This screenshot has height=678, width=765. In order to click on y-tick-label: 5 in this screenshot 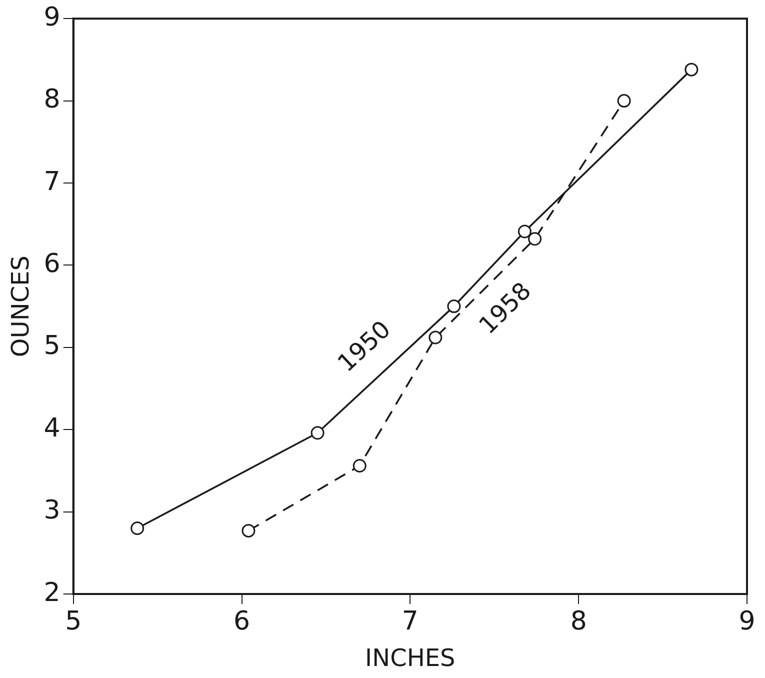, I will do `click(52, 346)`.